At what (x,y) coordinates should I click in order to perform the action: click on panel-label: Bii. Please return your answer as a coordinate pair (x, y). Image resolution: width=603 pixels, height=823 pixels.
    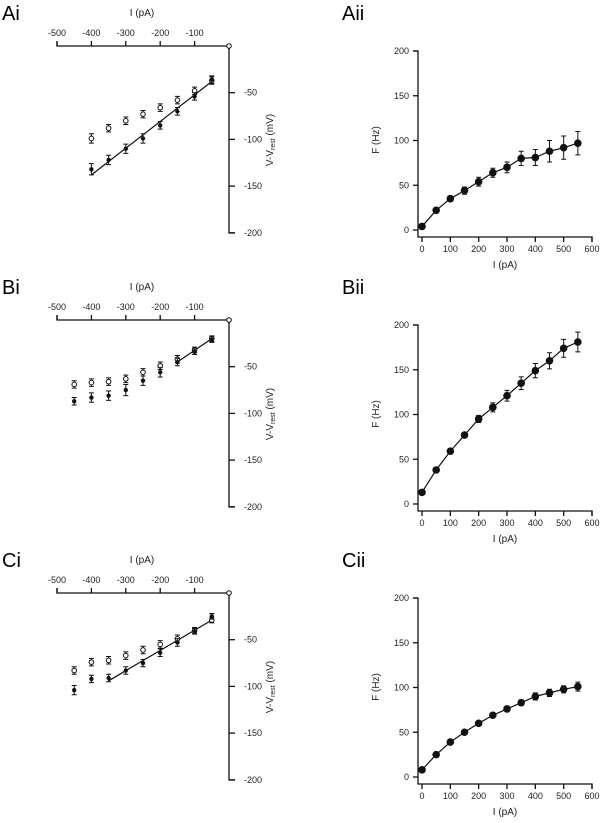
    Looking at the image, I should click on (353, 288).